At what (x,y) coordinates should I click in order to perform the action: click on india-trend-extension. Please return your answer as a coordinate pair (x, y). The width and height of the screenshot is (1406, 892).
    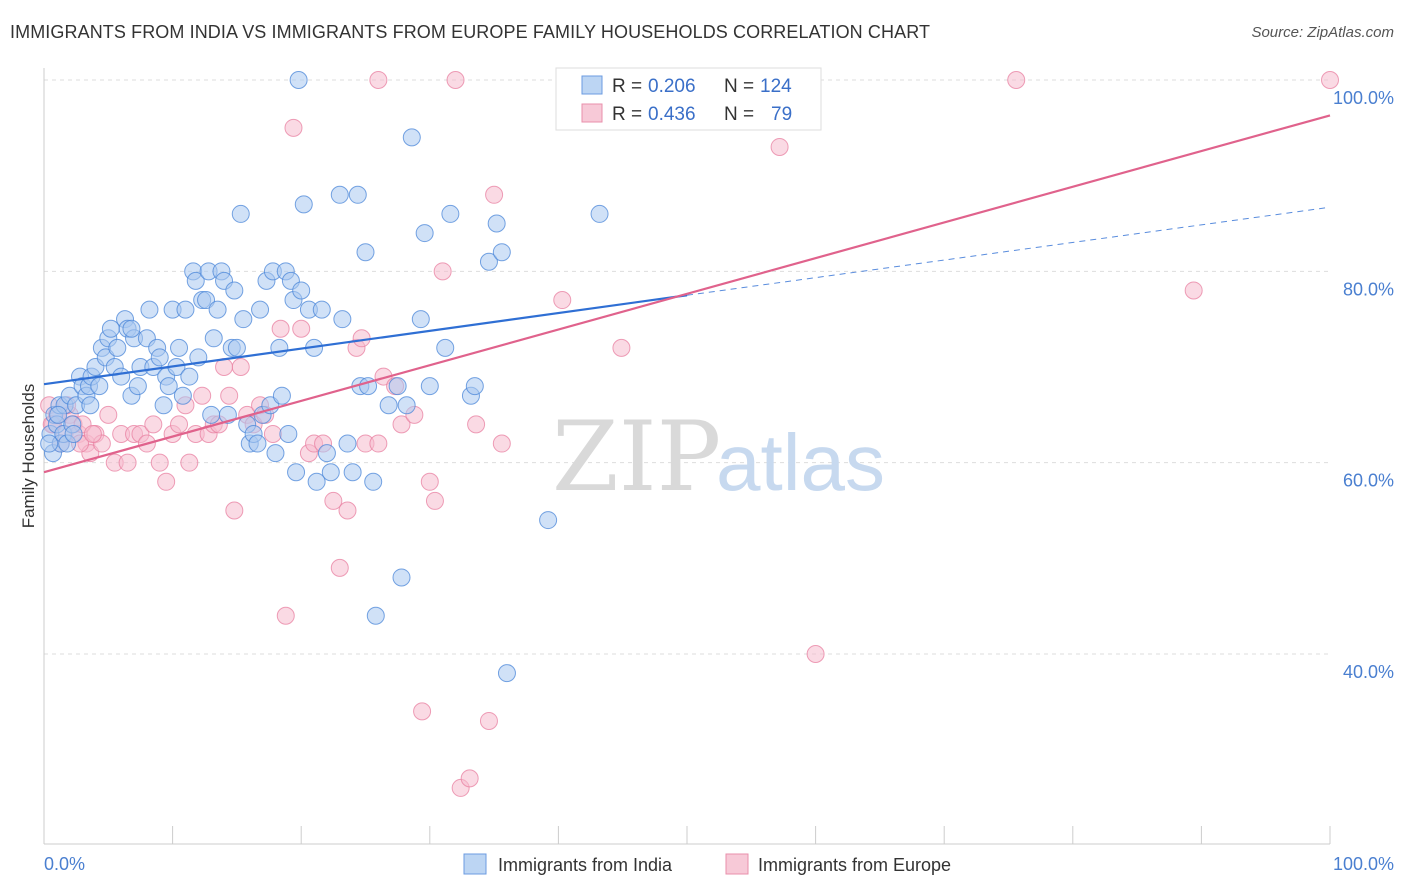
    Looking at the image, I should click on (1008, 251).